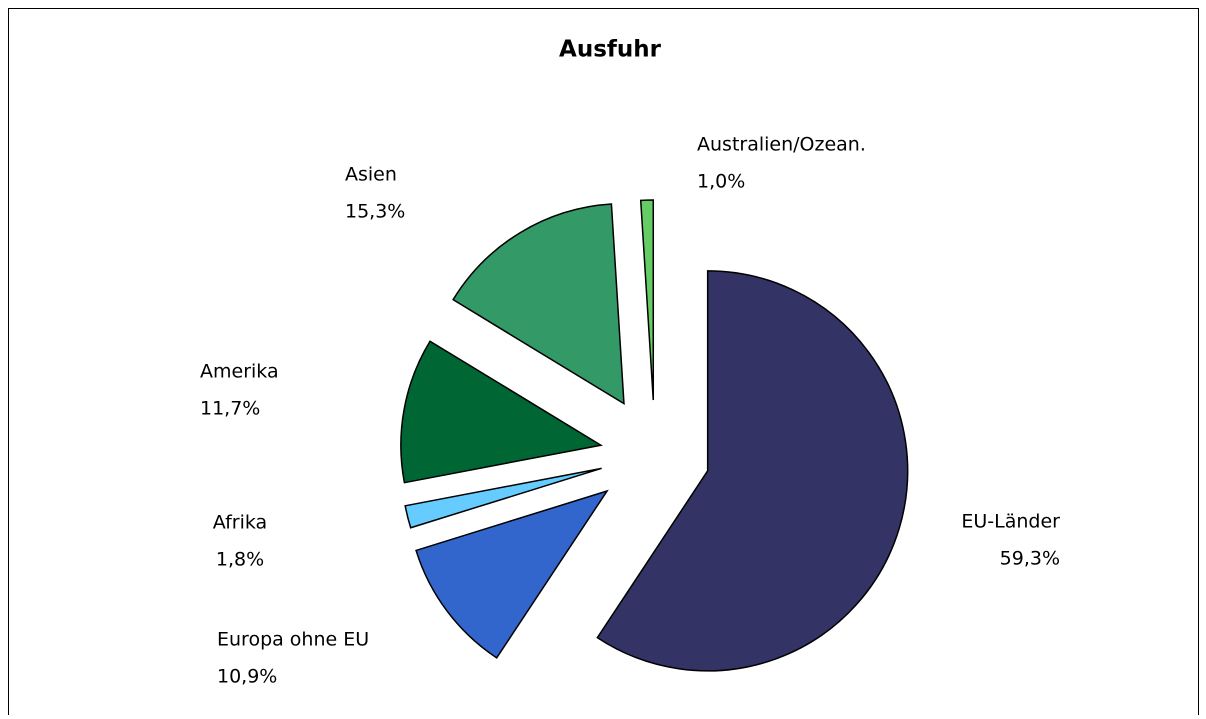 Image resolution: width=1206 pixels, height=719 pixels. I want to click on value-label: 15,3%, so click(375, 212).